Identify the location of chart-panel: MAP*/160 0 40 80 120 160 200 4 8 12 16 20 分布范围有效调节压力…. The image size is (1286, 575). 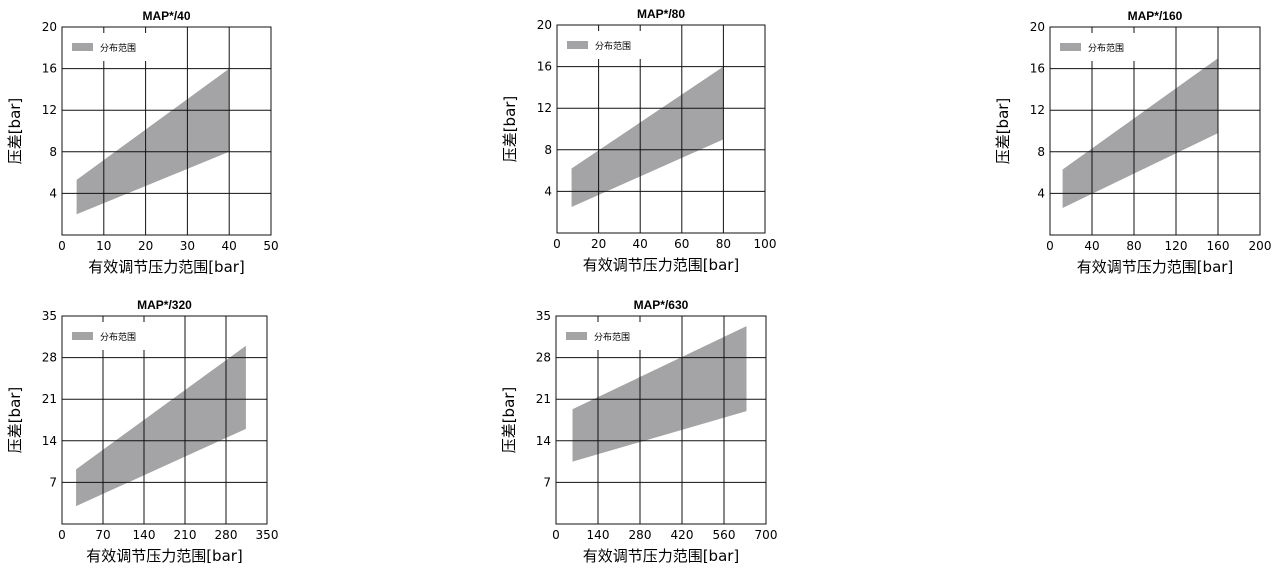
(1132, 142).